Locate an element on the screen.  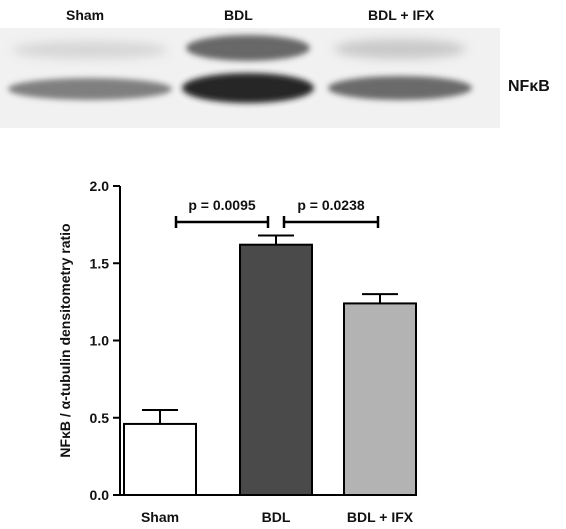
lane-label-bdl: BDL is located at coordinates (238, 15).